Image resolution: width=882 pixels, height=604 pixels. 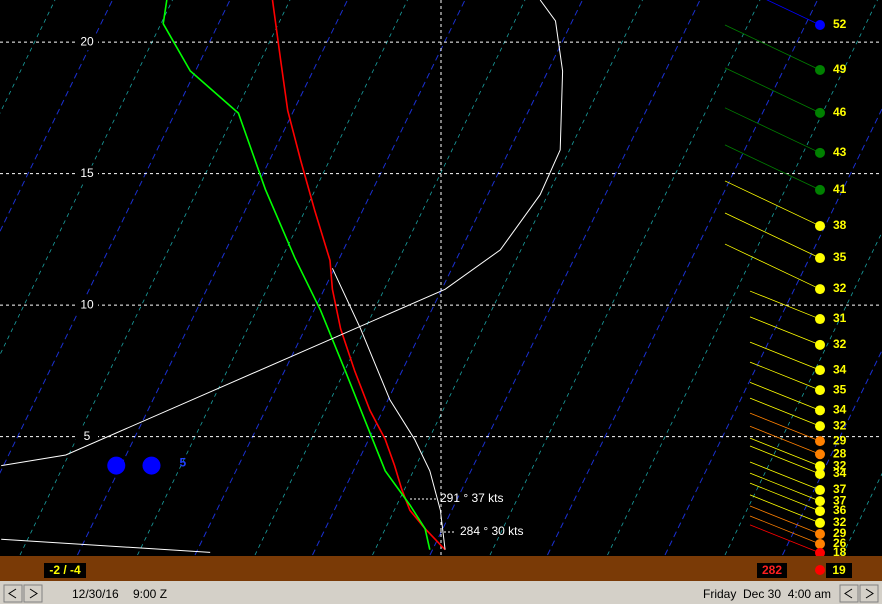 I want to click on status-day: Friday, so click(x=719, y=594).